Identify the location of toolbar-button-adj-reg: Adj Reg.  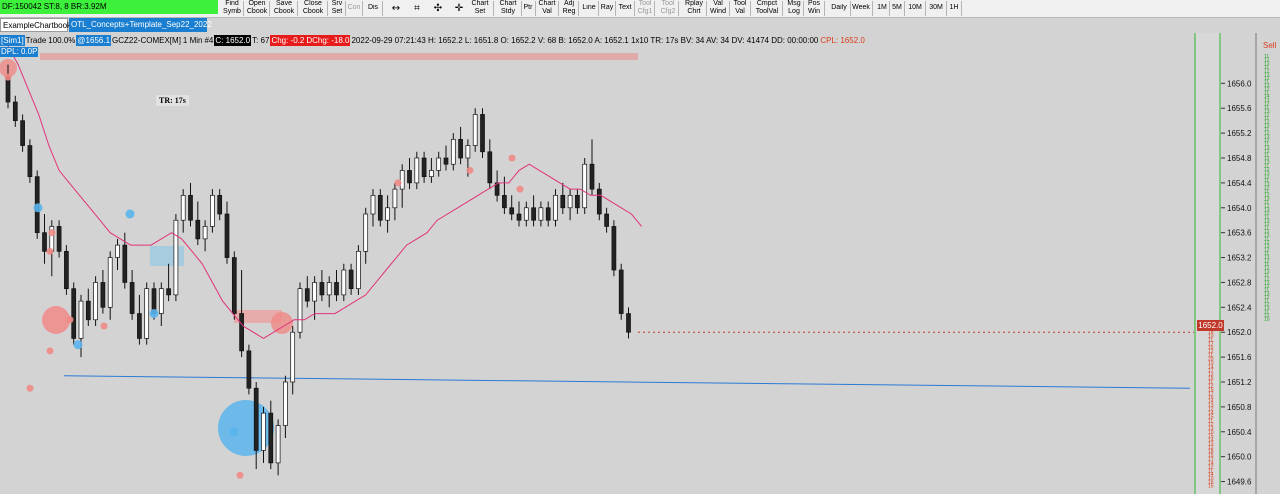
(569, 7).